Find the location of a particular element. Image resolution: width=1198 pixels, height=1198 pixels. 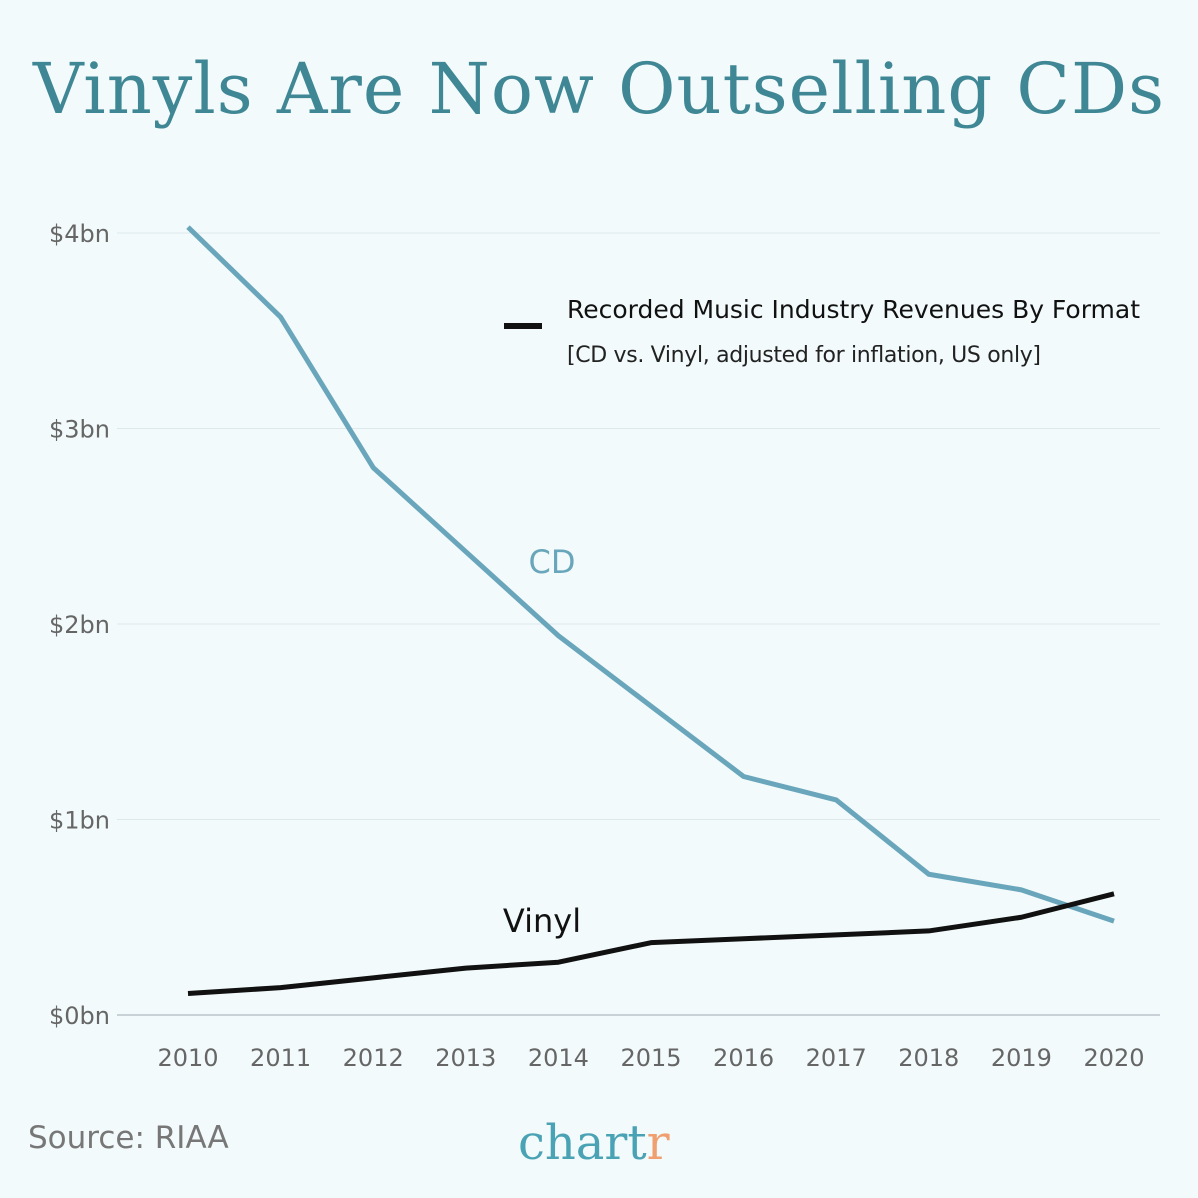

series-line-vinyl is located at coordinates (651, 943).